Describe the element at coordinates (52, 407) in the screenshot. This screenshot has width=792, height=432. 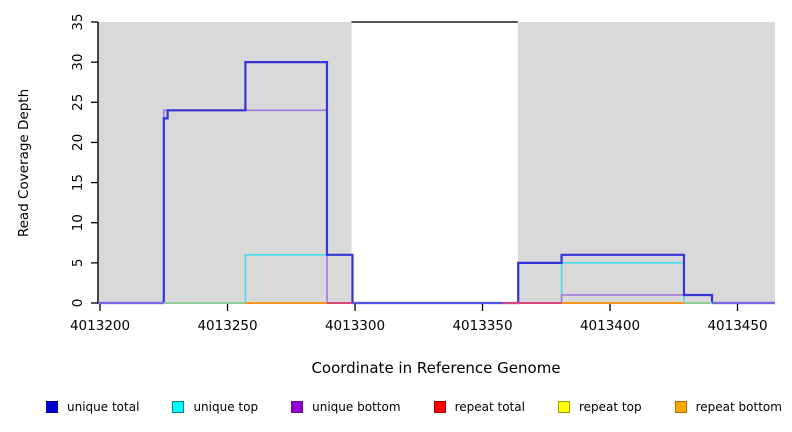
I see `unique-total-swatch-icon` at that location.